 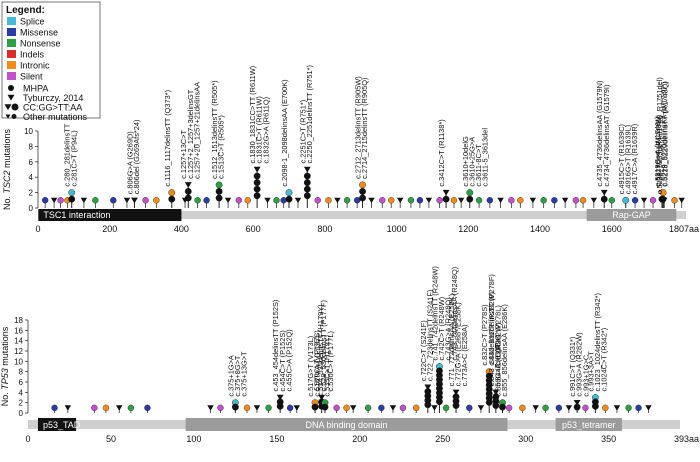 What do you see at coordinates (11, 32) in the screenshot?
I see `legend-swatch-missense` at bounding box center [11, 32].